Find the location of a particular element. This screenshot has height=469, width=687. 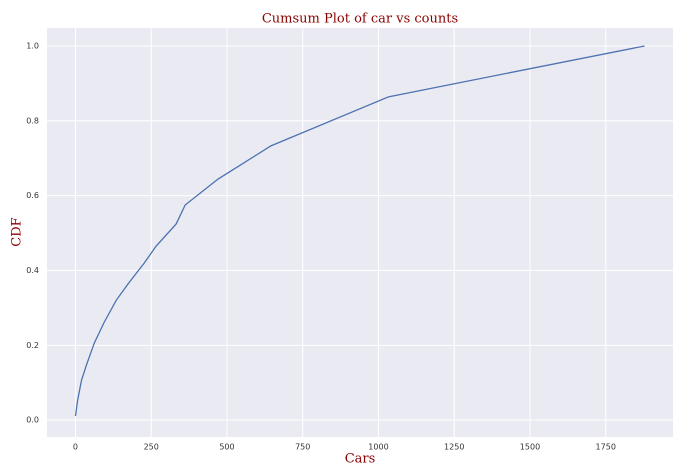

x-tick-label: 750 is located at coordinates (302, 447).